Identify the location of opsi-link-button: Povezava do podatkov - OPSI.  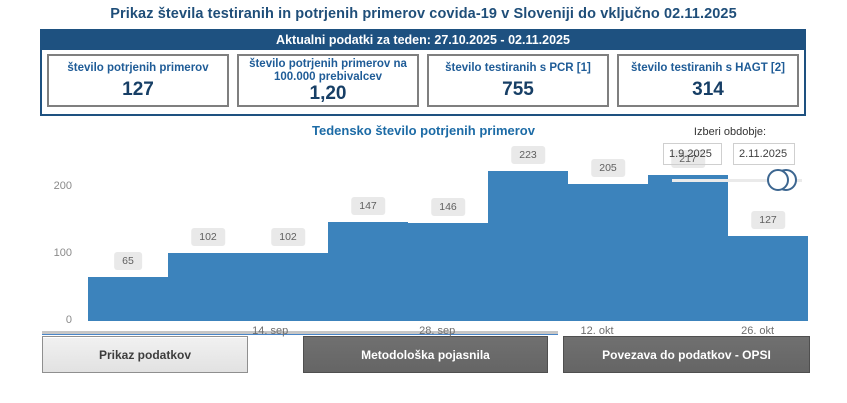
(686, 354).